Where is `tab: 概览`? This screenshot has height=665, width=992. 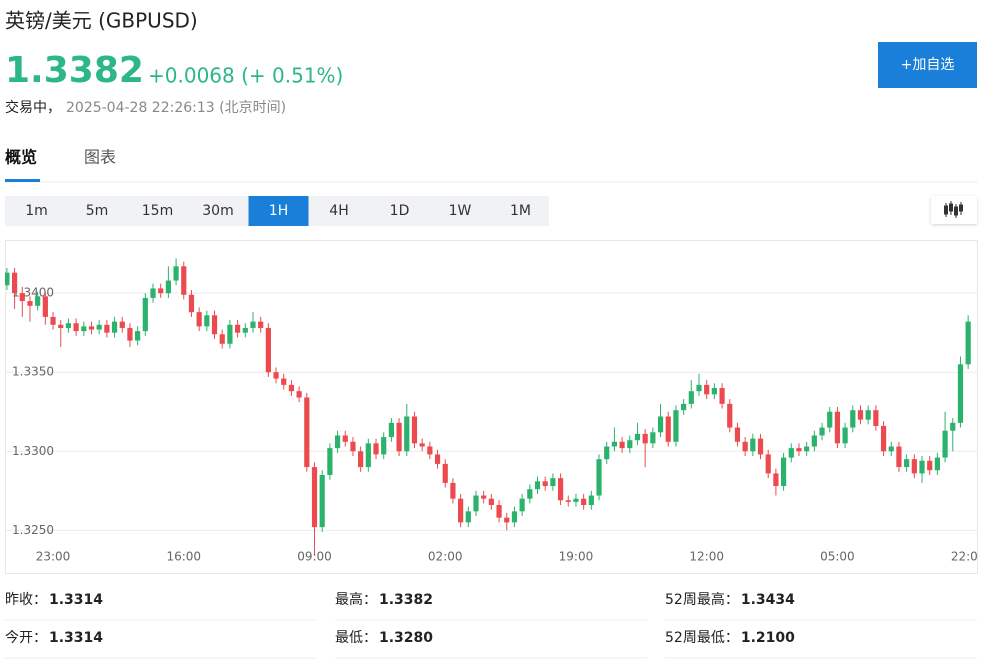
tab: 概览 is located at coordinates (22, 165).